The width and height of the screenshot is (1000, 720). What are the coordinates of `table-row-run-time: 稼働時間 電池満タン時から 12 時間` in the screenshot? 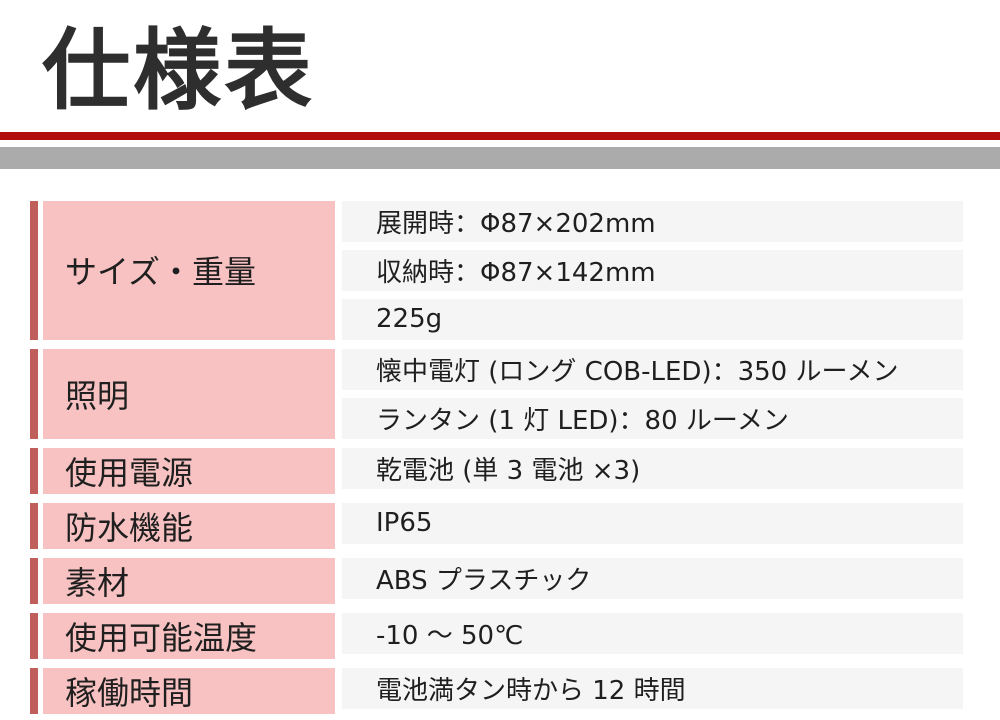 It's located at (496, 690).